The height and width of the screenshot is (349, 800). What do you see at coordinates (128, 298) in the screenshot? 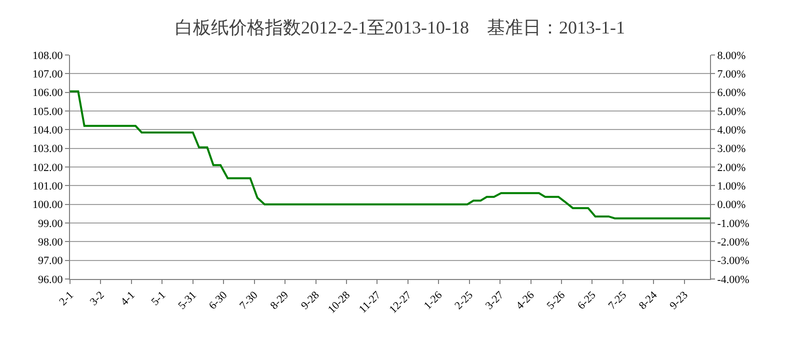
I see `x-tick-label: 4-1` at bounding box center [128, 298].